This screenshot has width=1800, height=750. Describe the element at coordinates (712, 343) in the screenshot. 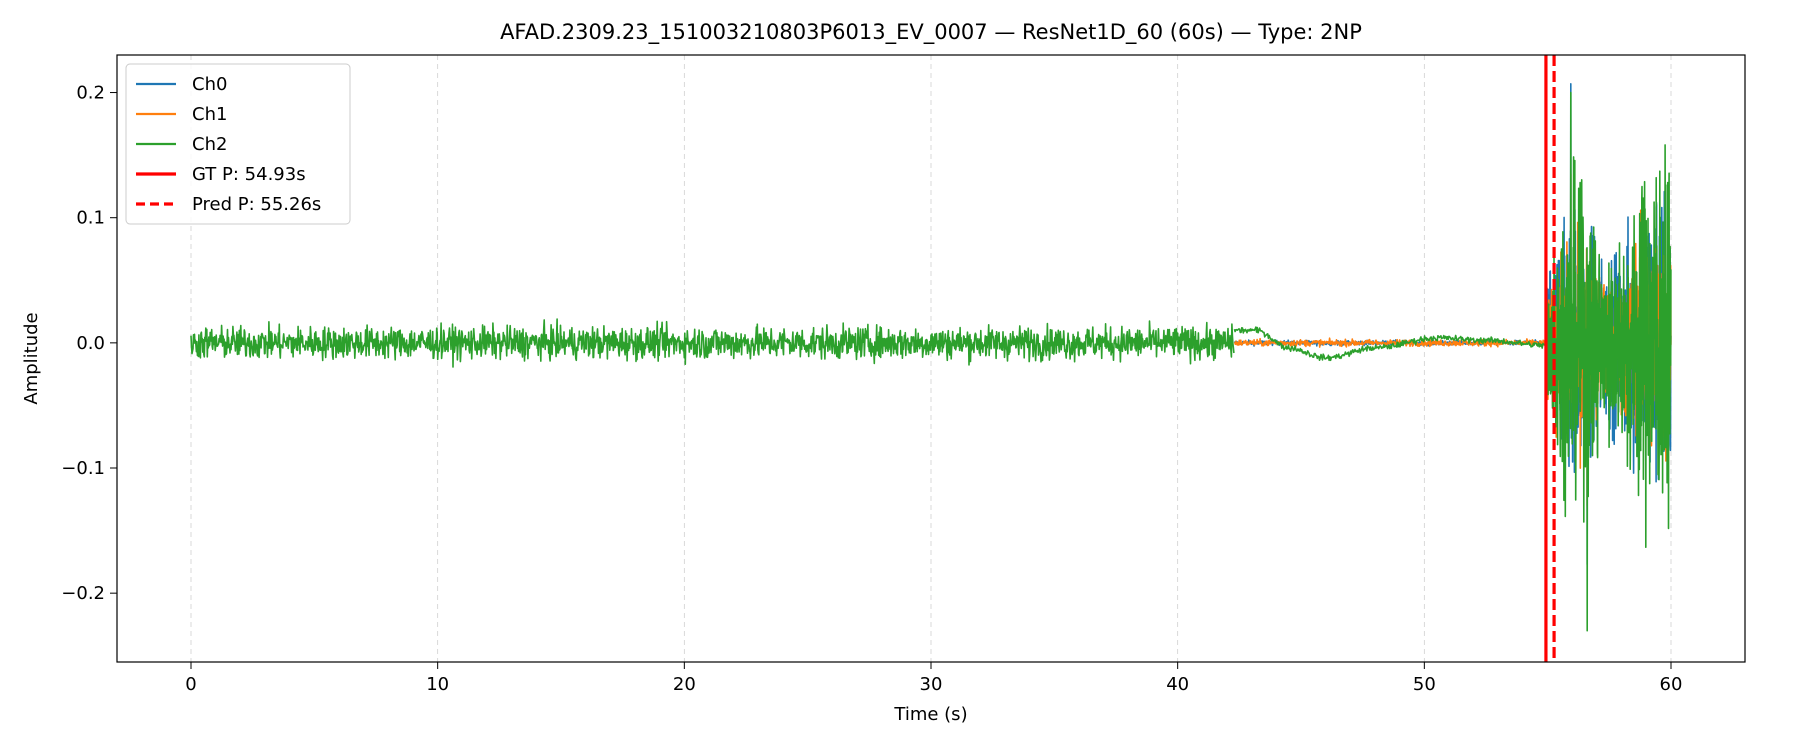

I see `trace-ch2-noise` at that location.